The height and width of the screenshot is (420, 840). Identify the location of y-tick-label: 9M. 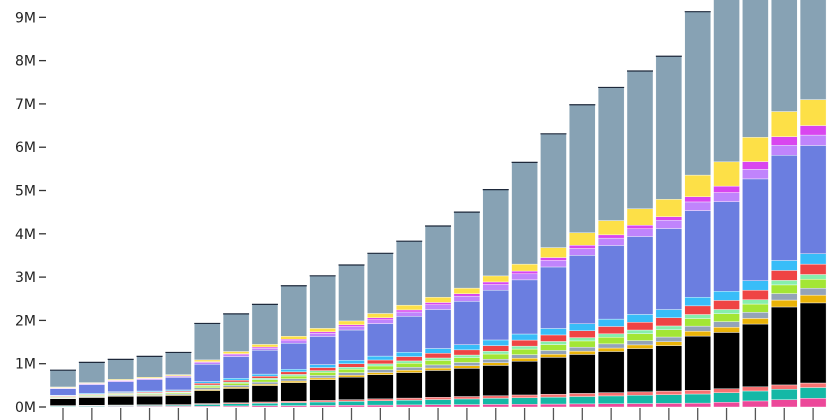
(25, 18).